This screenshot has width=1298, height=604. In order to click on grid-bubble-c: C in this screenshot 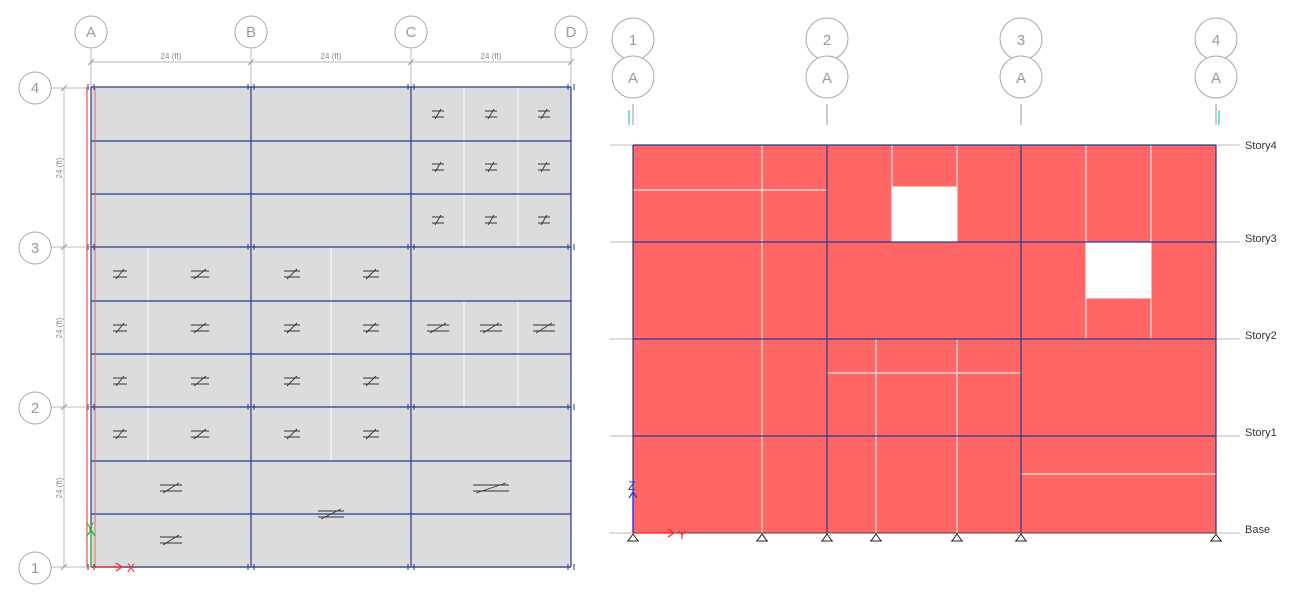, I will do `click(411, 32)`.